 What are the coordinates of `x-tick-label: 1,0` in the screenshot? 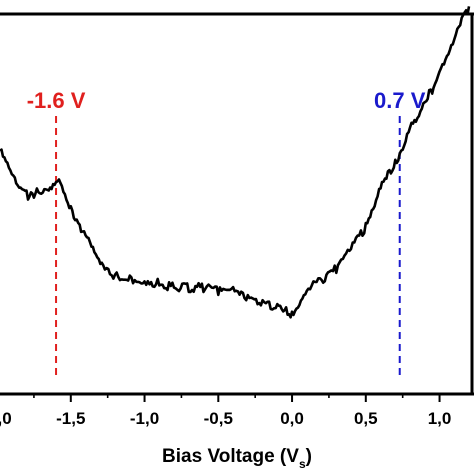 It's located at (440, 418).